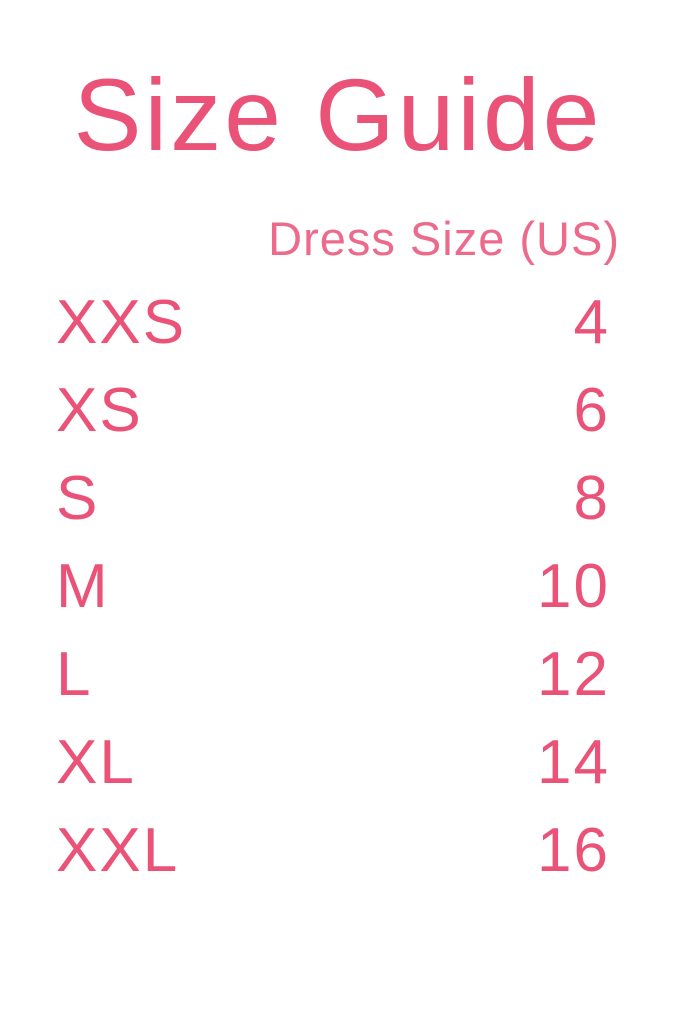 This screenshot has height=1024, width=682. What do you see at coordinates (338, 674) in the screenshot?
I see `size-row: L 12` at bounding box center [338, 674].